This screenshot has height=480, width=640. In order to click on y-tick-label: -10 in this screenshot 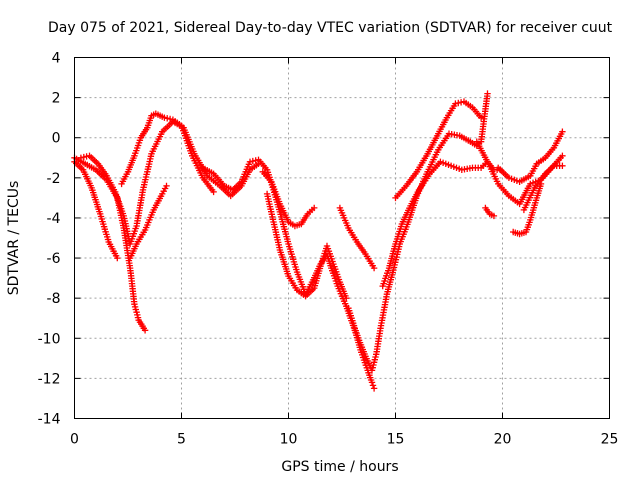, I will do `click(49, 339)`.